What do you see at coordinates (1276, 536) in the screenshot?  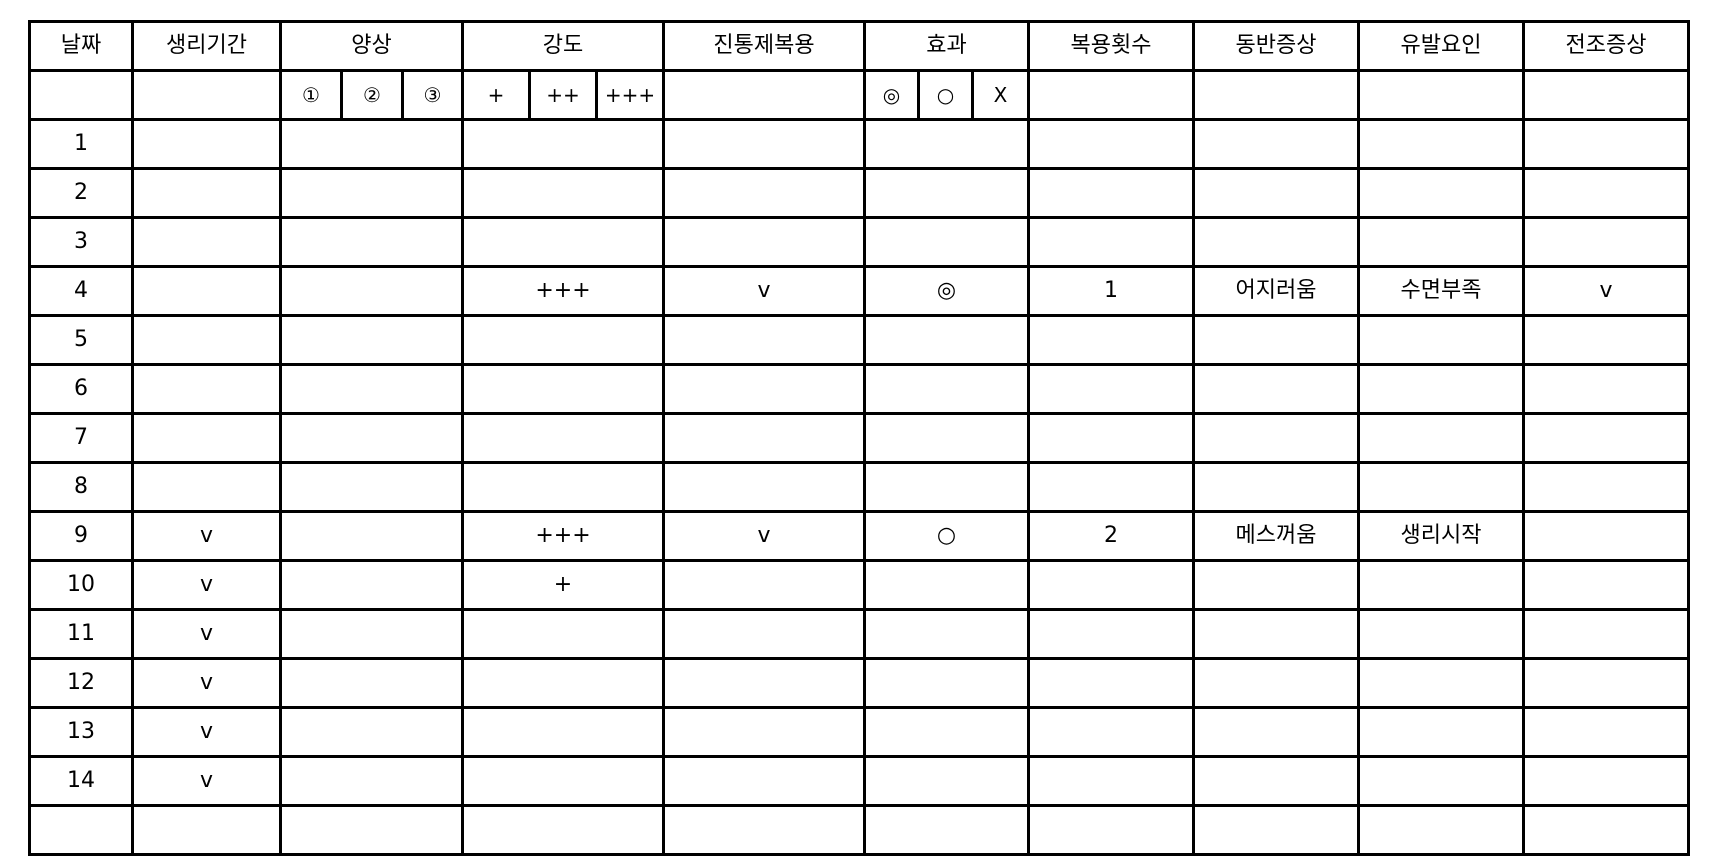 I see `symptoms-cell: 메스꺼움` at bounding box center [1276, 536].